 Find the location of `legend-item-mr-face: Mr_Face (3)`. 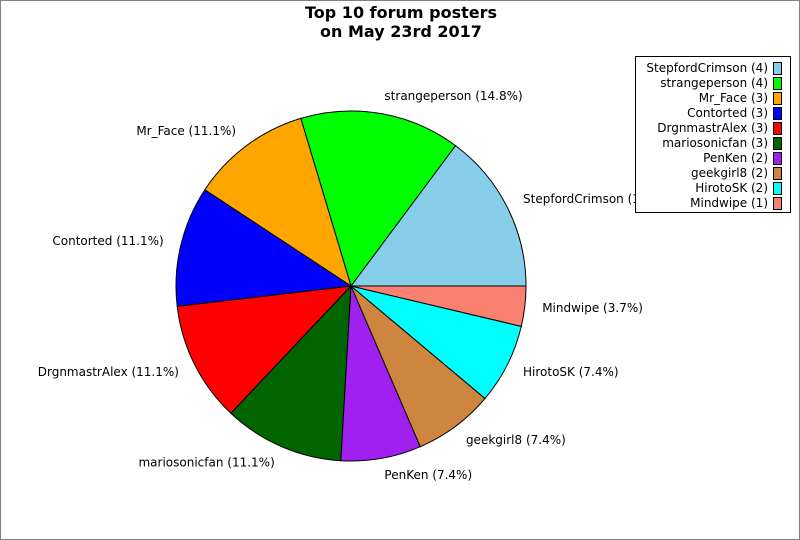

legend-item-mr-face: Mr_Face (3) is located at coordinates (740, 98).